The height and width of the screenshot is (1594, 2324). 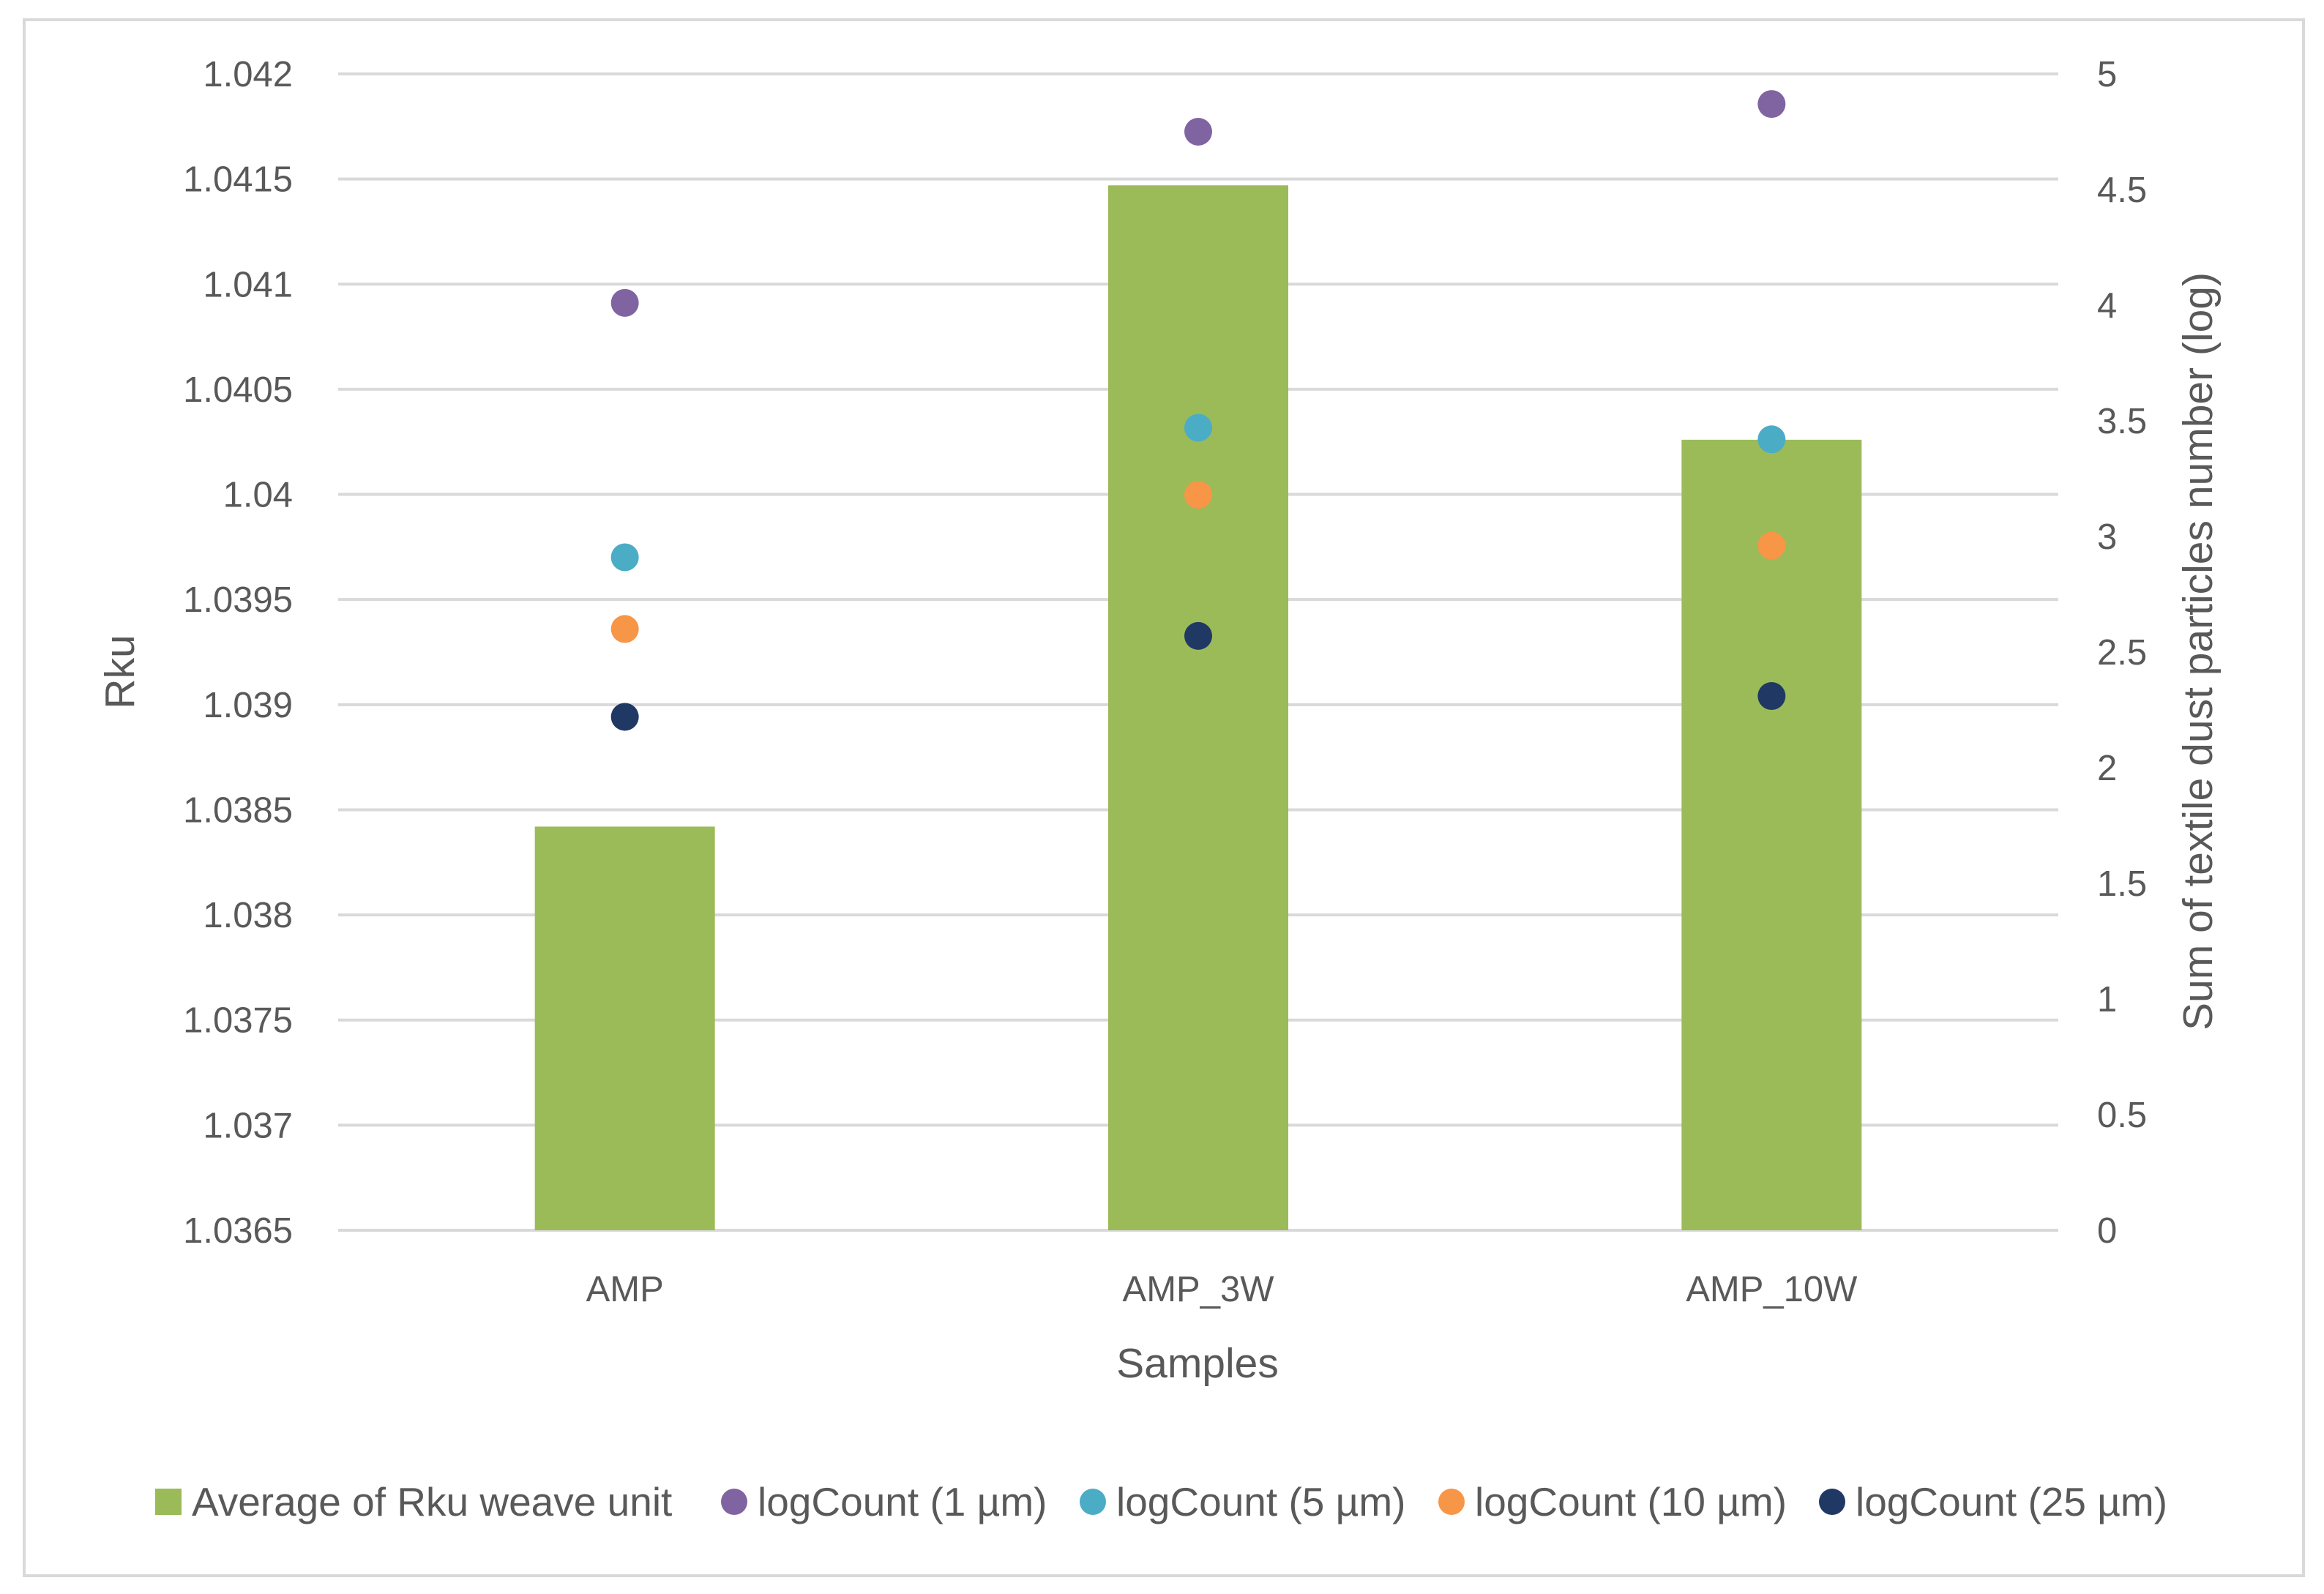 What do you see at coordinates (1197, 1363) in the screenshot?
I see `x-axis-title: Samples` at bounding box center [1197, 1363].